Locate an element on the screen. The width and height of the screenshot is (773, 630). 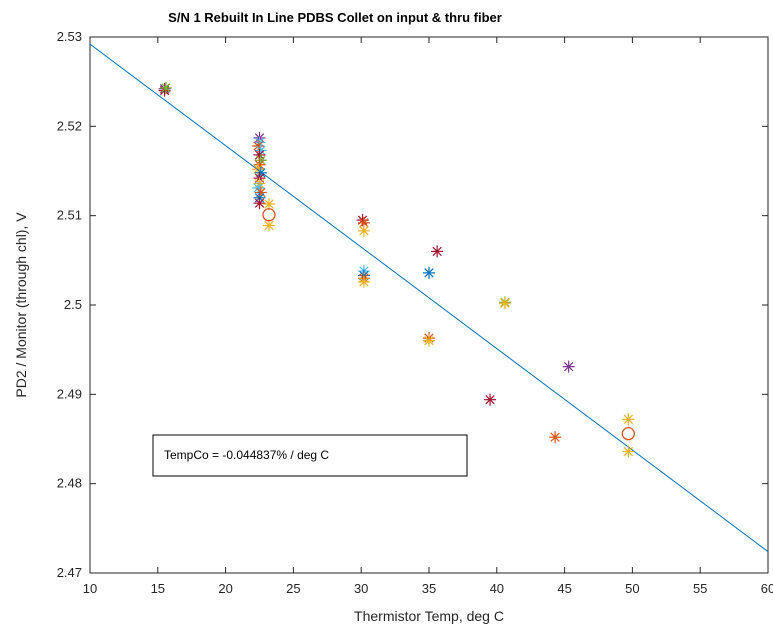
x-axis-label: Thermistor Temp, deg C is located at coordinates (429, 616).